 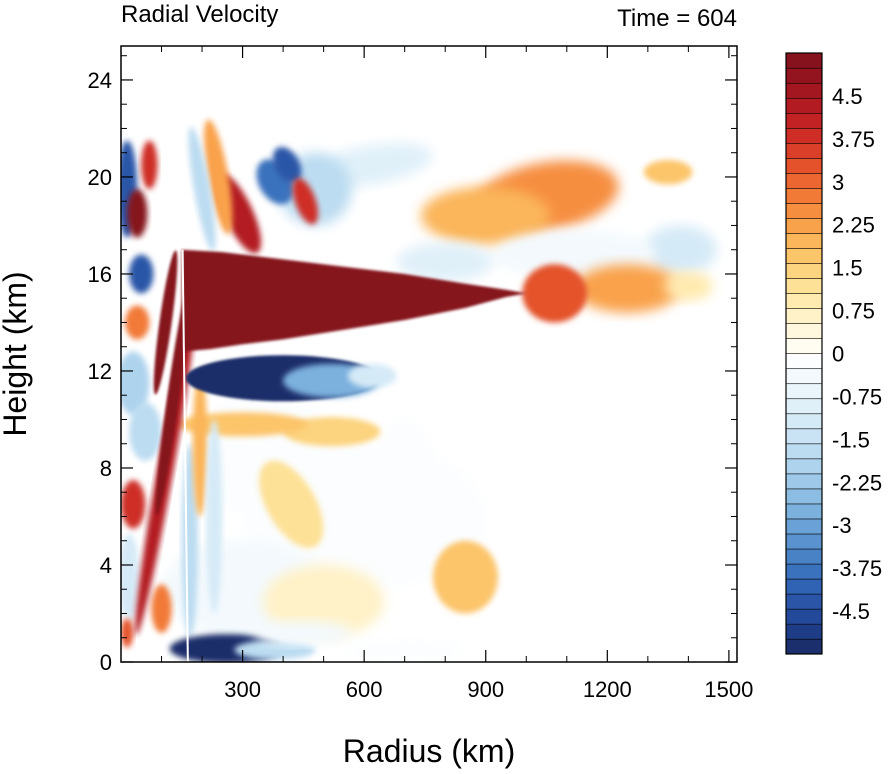 What do you see at coordinates (853, 139) in the screenshot?
I see `colorbar-tick-label: 3.75` at bounding box center [853, 139].